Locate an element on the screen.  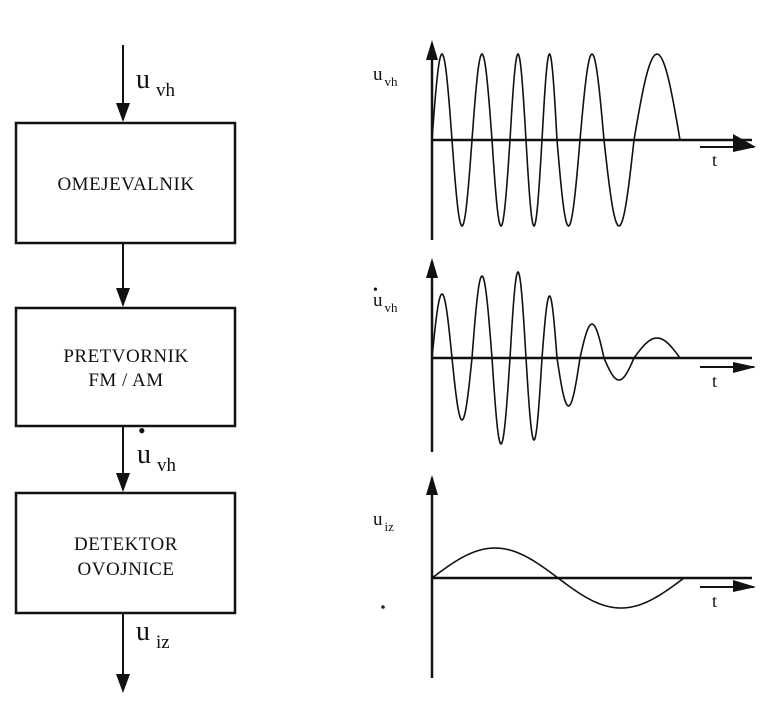
plot-top-y-arrowhead is located at coordinates (432, 50).